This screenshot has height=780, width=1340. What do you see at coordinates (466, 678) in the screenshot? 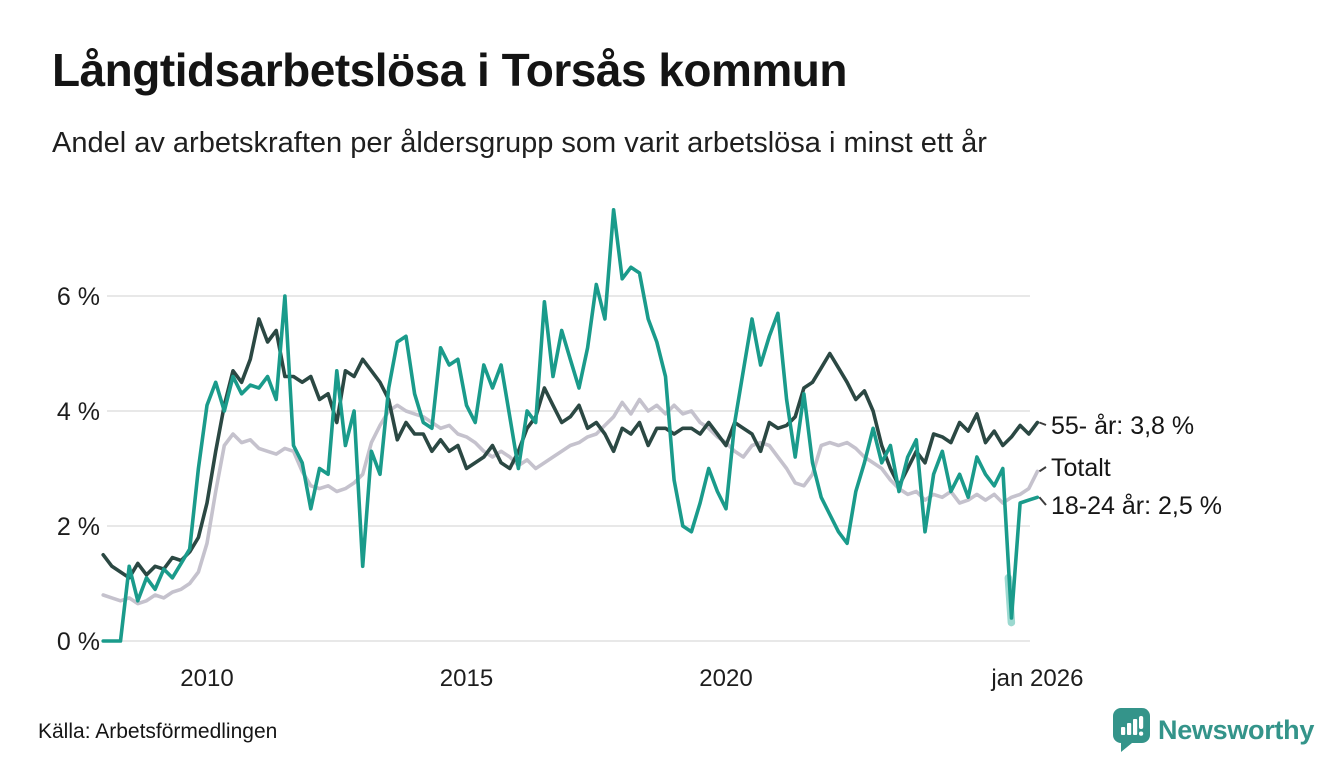
I see `x-axis-tick-label: 2015` at bounding box center [466, 678].